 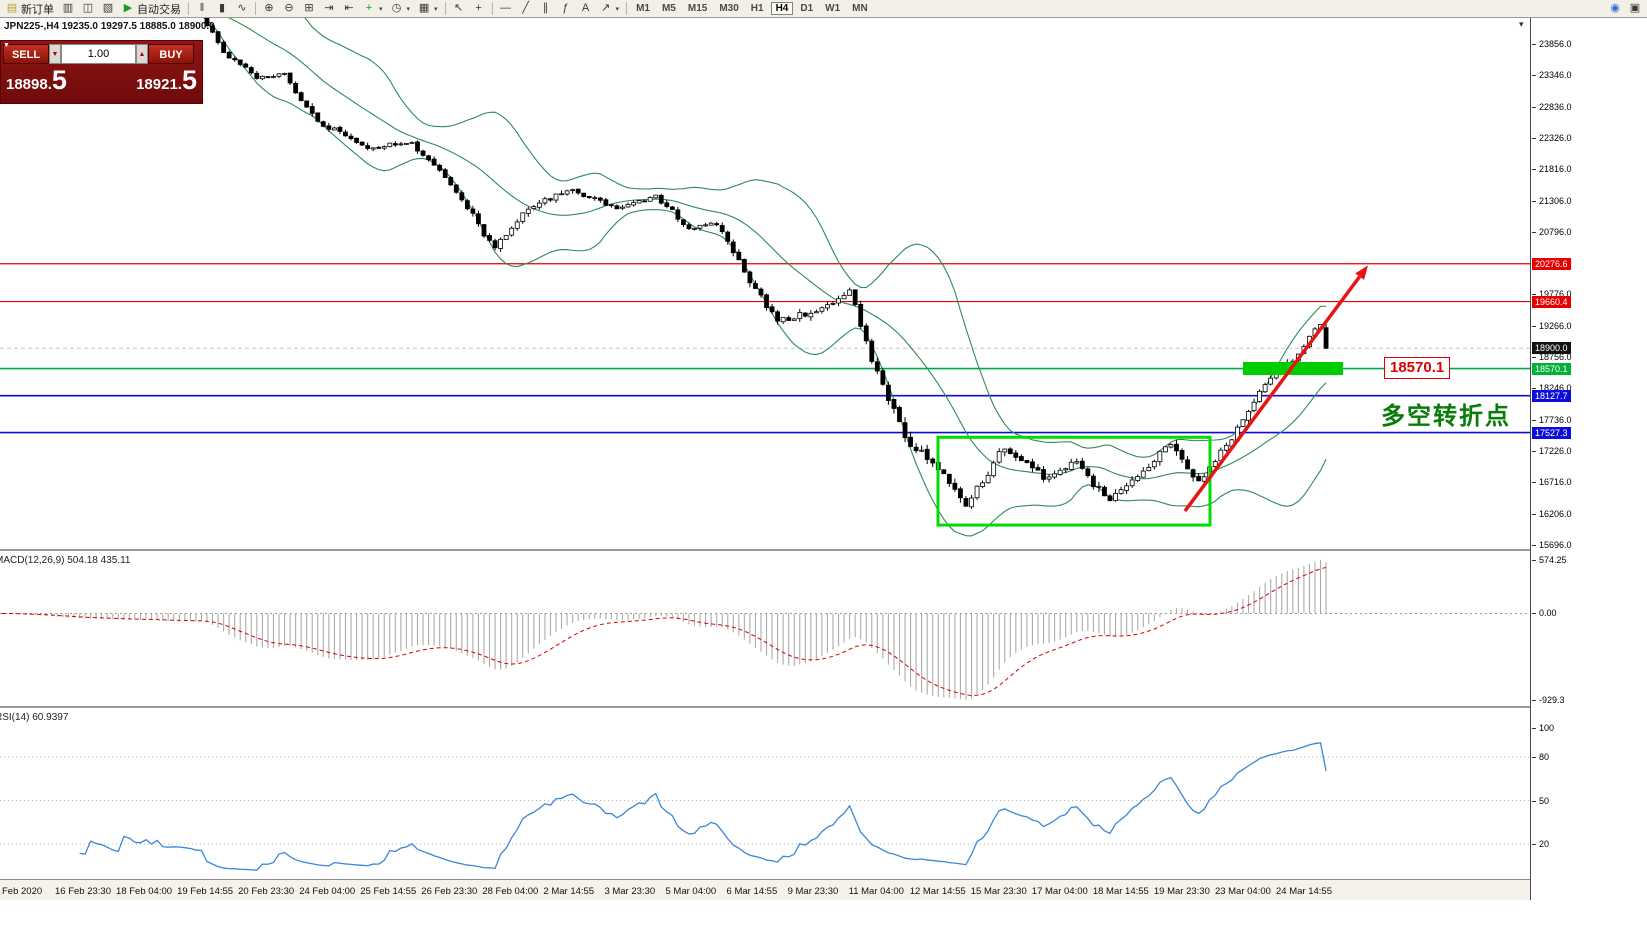 I want to click on chart-shift-icon: ⇤, so click(x=349, y=8).